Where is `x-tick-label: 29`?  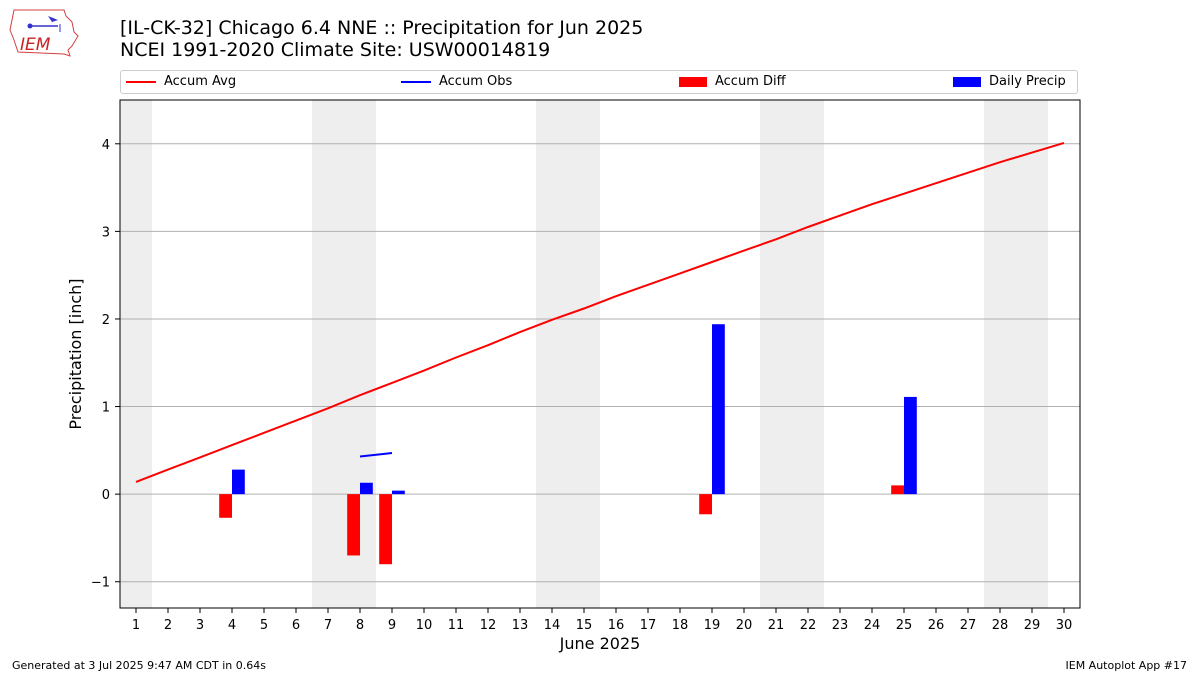 x-tick-label: 29 is located at coordinates (1032, 625).